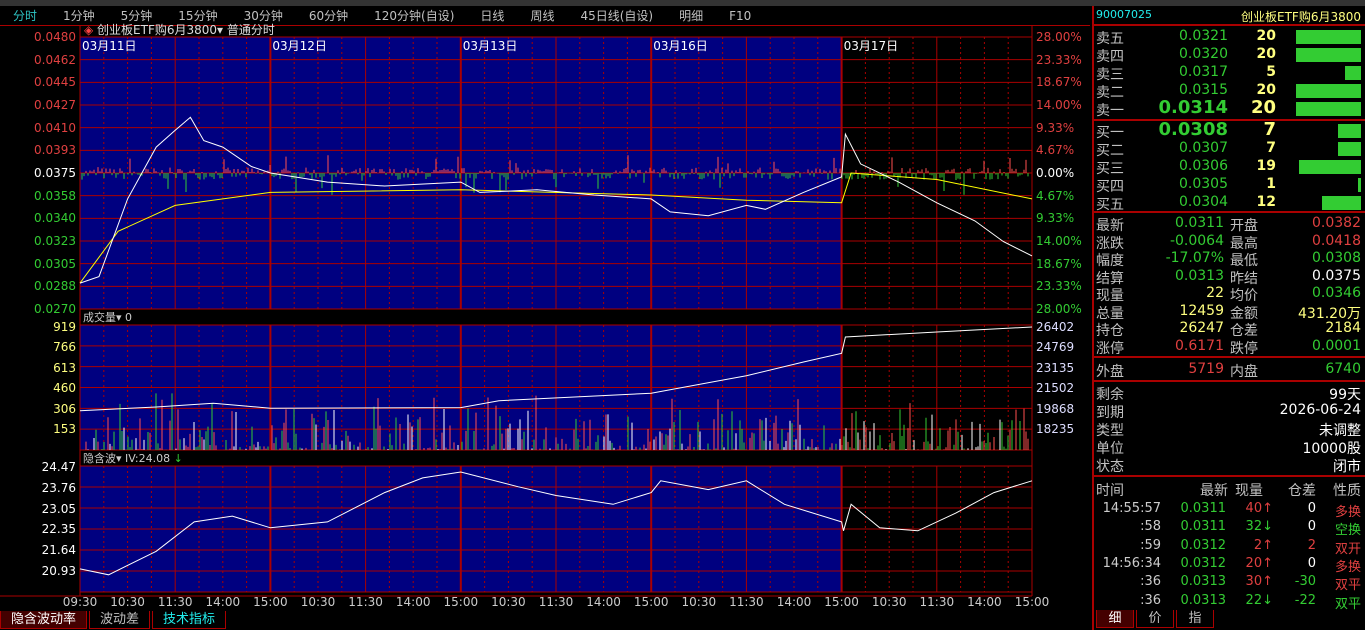  What do you see at coordinates (1244, 243) in the screenshot?
I see `stat-label: 最高` at bounding box center [1244, 243].